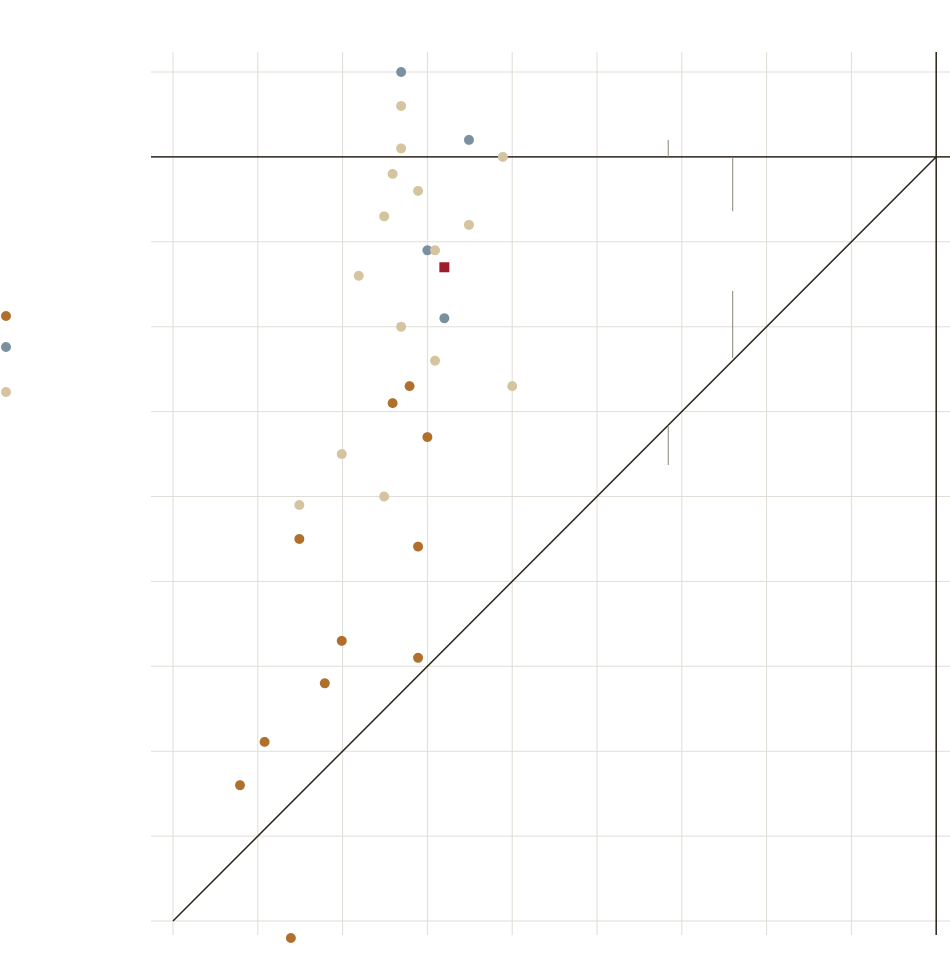 Image resolution: width=950 pixels, height=960 pixels. Describe the element at coordinates (700, 302) in the screenshot. I see `range-segments` at that location.